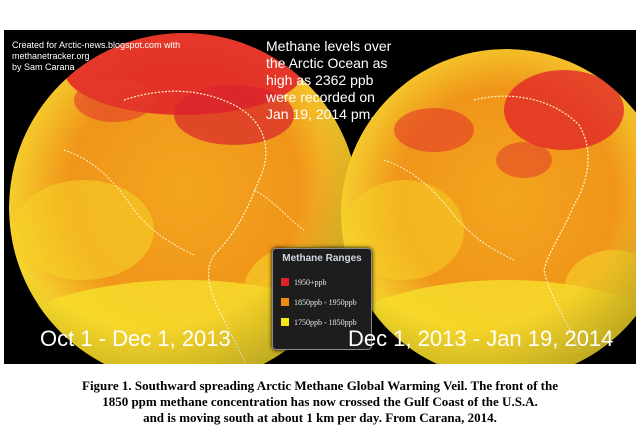  What do you see at coordinates (285, 282) in the screenshot?
I see `legend-swatch-high` at bounding box center [285, 282].